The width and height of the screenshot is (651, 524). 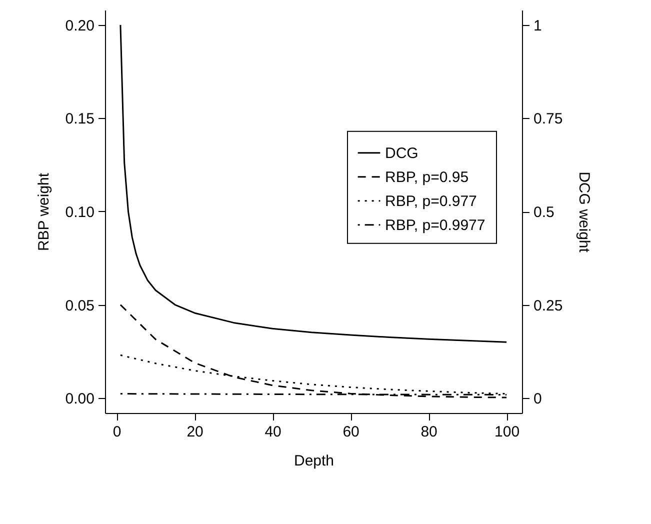 I want to click on legend-label: RBP, p=0.95, so click(x=427, y=177).